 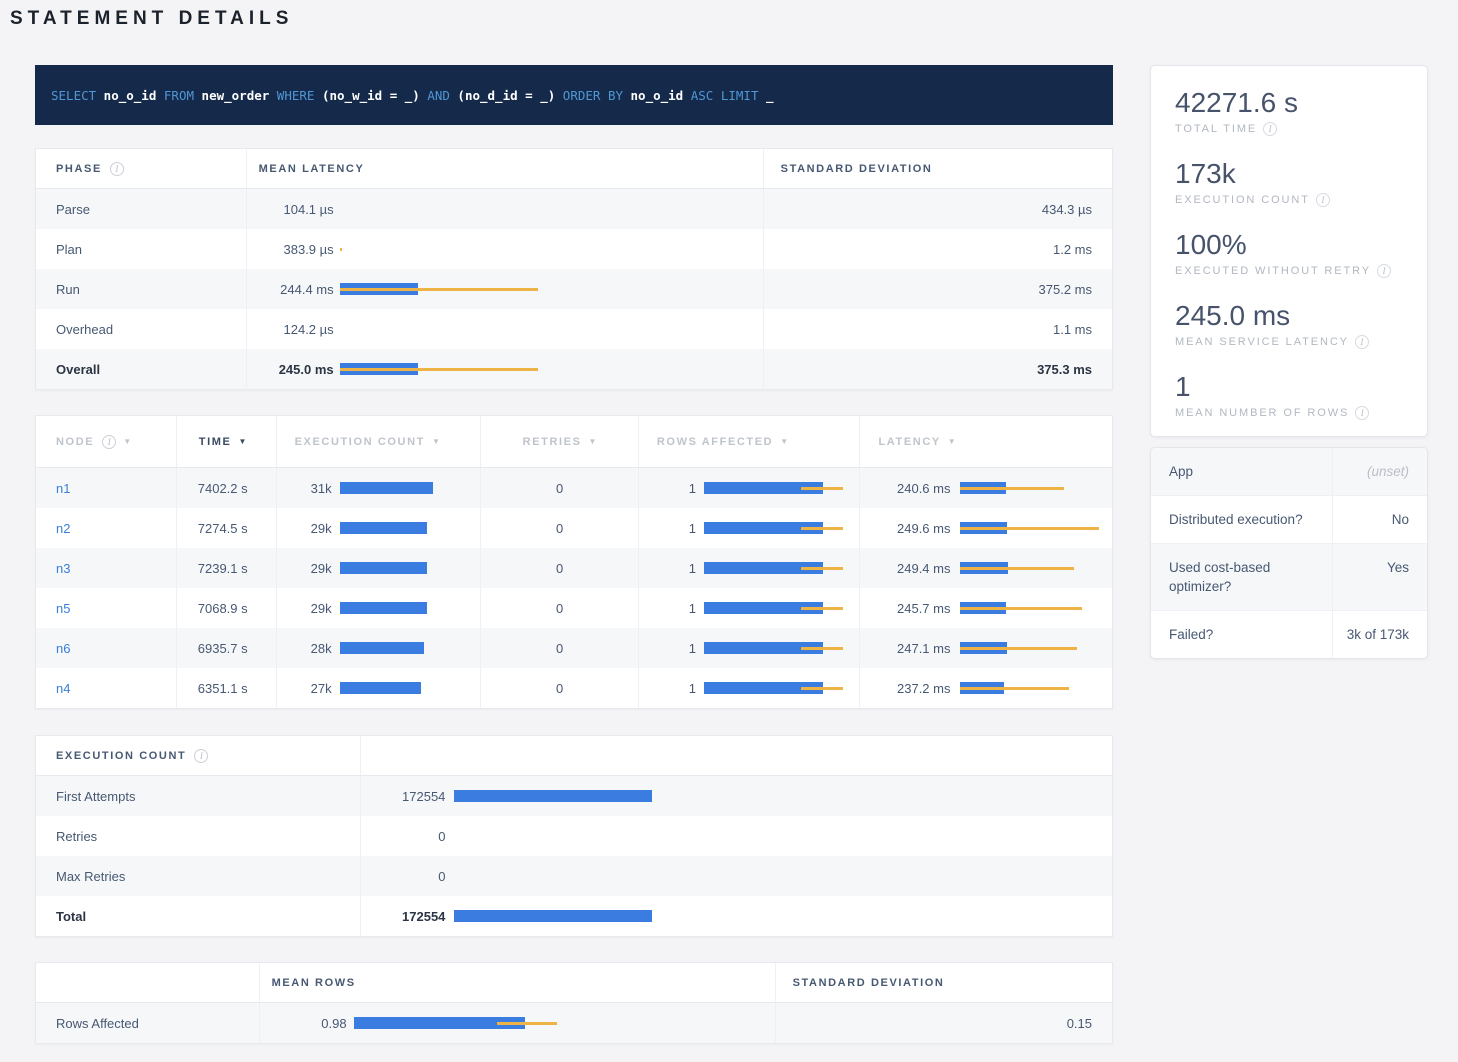 What do you see at coordinates (91, 876) in the screenshot?
I see `exec-row-label: Max Retries` at bounding box center [91, 876].